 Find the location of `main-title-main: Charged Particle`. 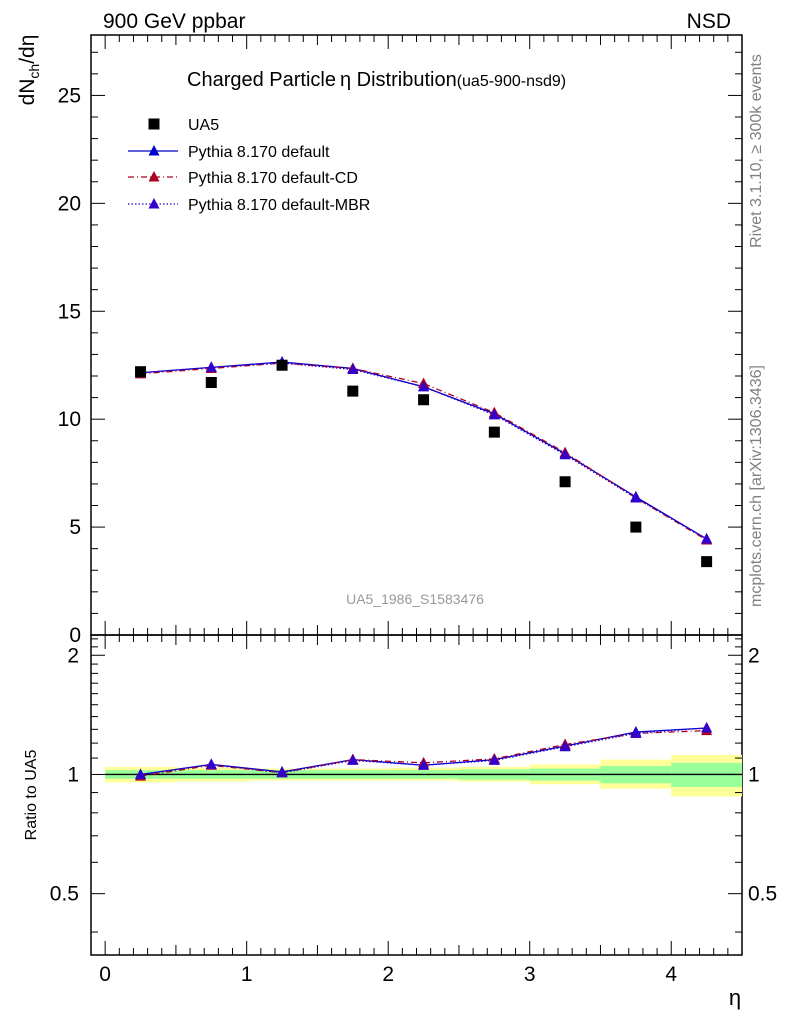

main-title-main: Charged Particle is located at coordinates (261, 80).